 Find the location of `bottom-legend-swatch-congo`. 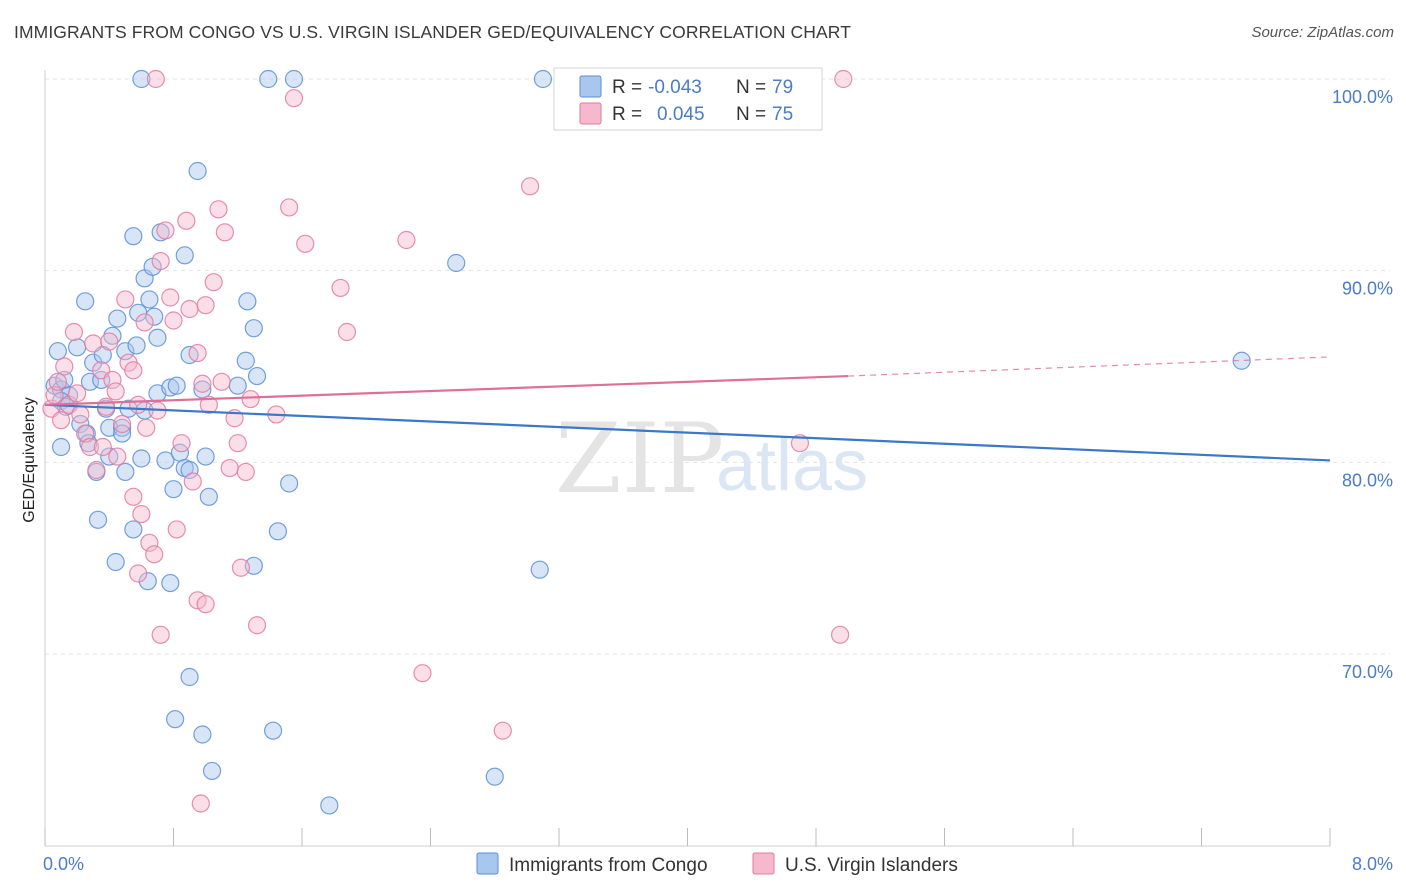

bottom-legend-swatch-congo is located at coordinates (487, 863).